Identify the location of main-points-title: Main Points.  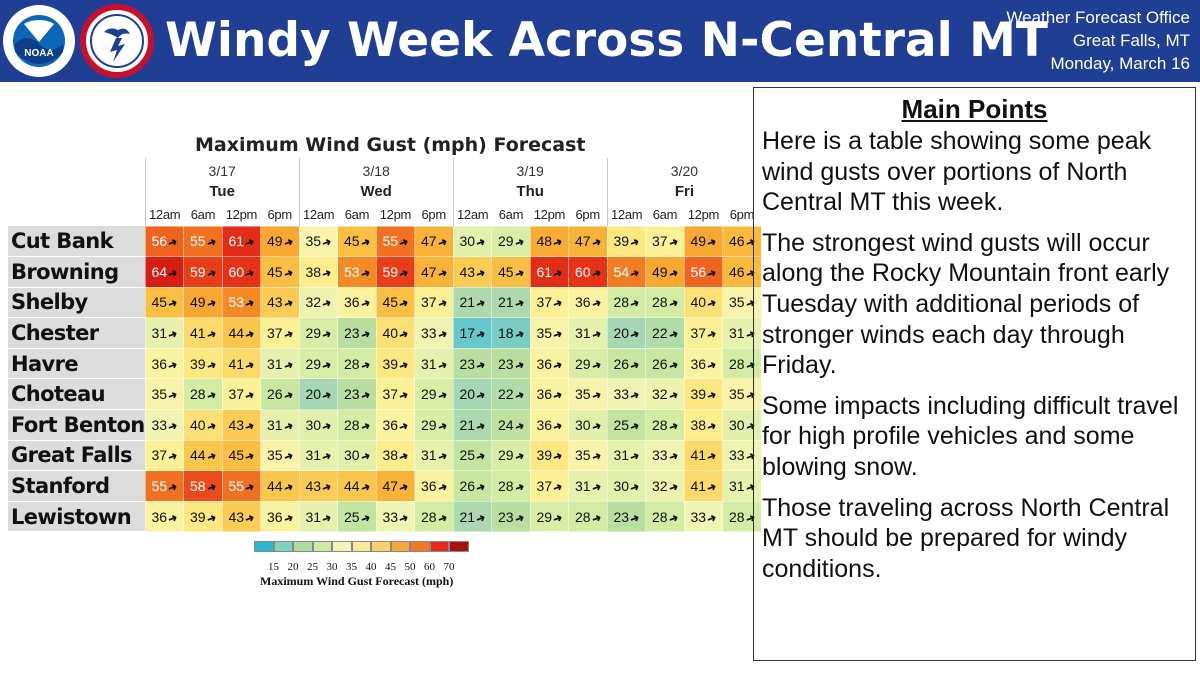
(974, 109).